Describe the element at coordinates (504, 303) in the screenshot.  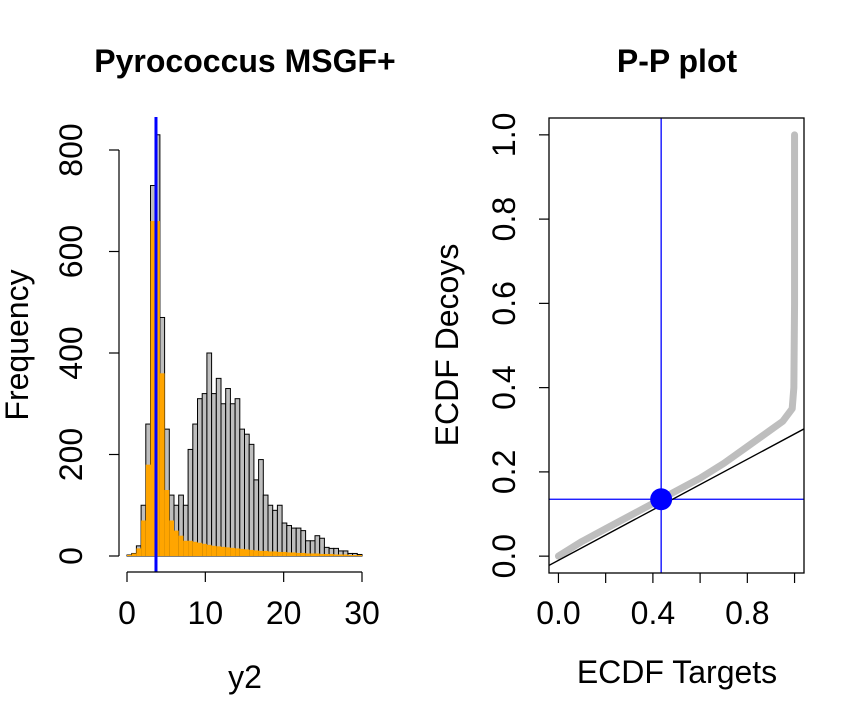
I see `y-tick-label: 0.6` at that location.